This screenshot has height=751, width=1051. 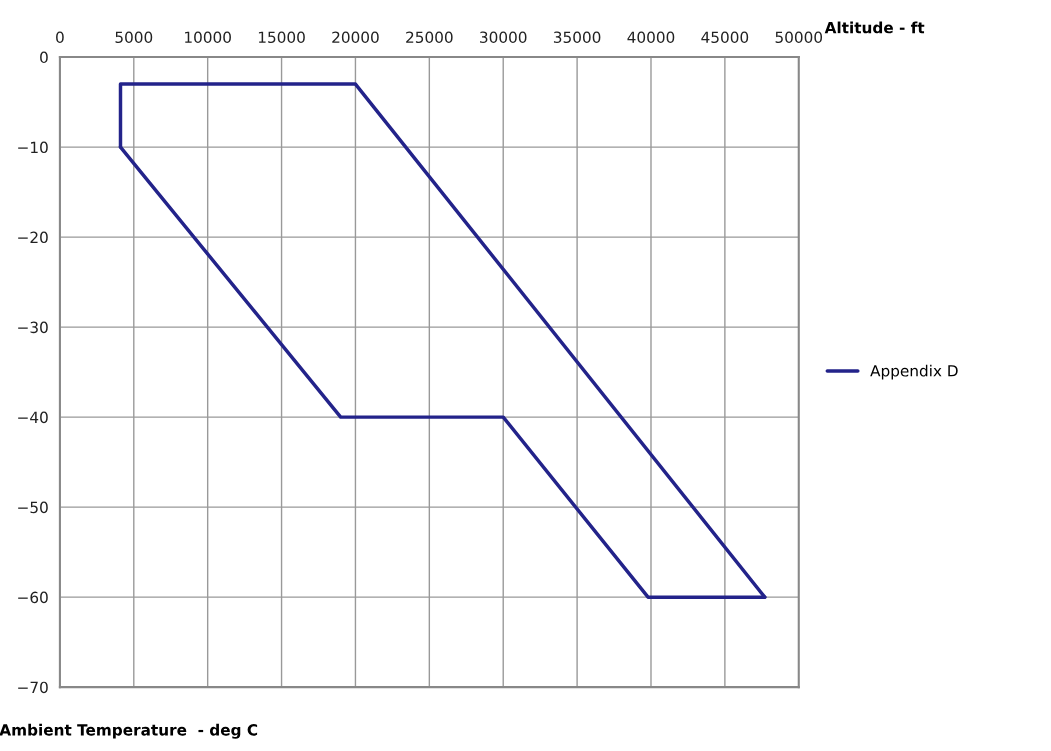 I want to click on y-tick-label: −30, so click(x=33, y=327).